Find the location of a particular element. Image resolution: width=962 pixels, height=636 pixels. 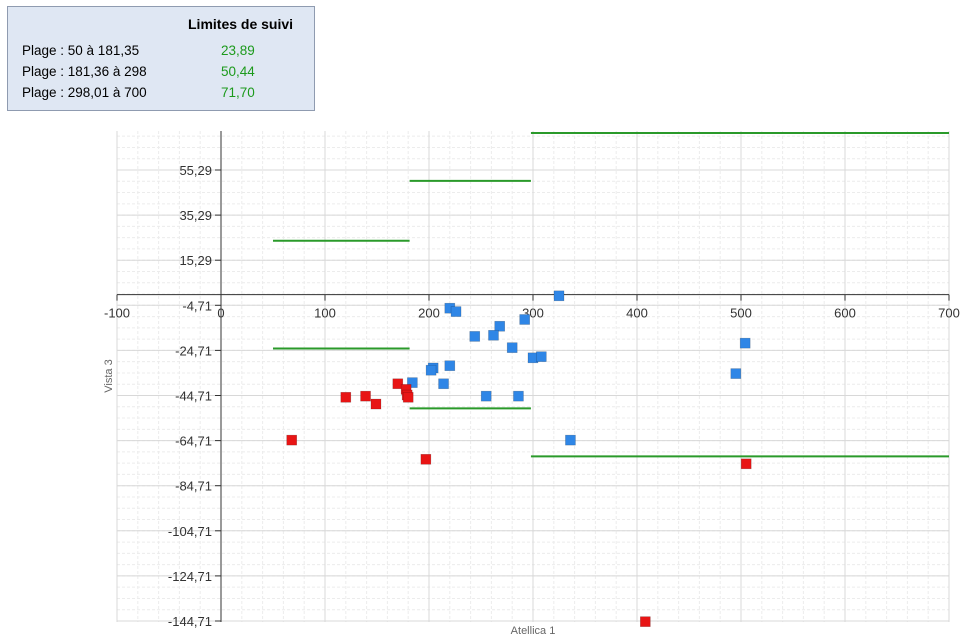

legend-range-label-3: Plage : 298,01 à 700 is located at coordinates (84, 92).